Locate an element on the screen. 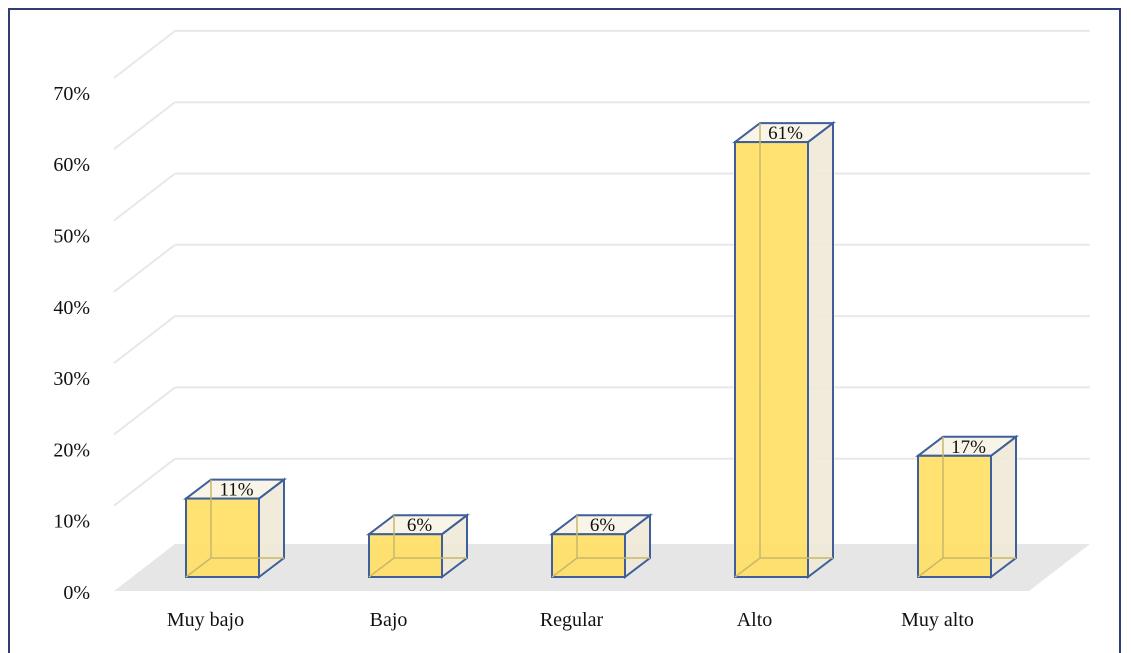  y-tick-label: 40% is located at coordinates (71, 308).